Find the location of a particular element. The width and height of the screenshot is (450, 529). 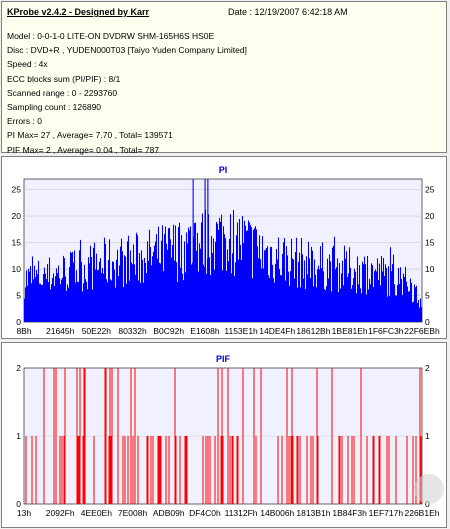

y-tick-label-left: 20 is located at coordinates (17, 216).